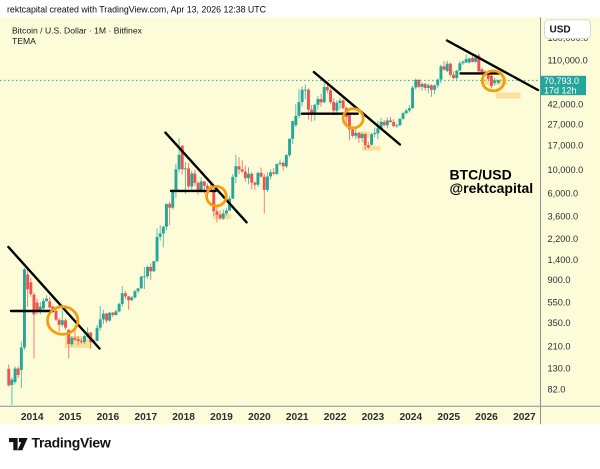 This screenshot has width=600, height=469. Describe the element at coordinates (492, 188) in the screenshot. I see `svg-text: @rektcapital` at that location.